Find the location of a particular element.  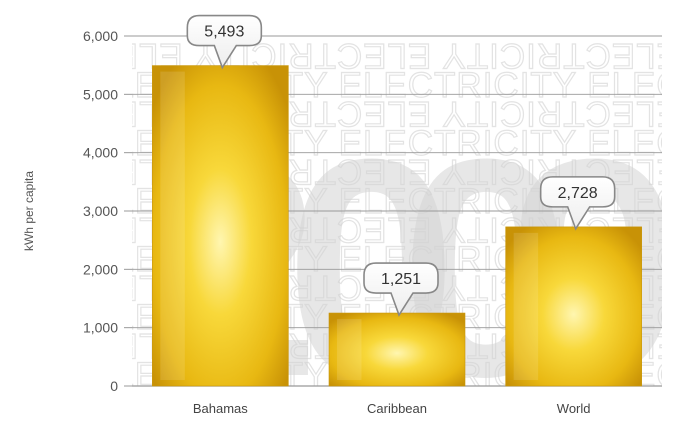

bar-world is located at coordinates (573, 306).